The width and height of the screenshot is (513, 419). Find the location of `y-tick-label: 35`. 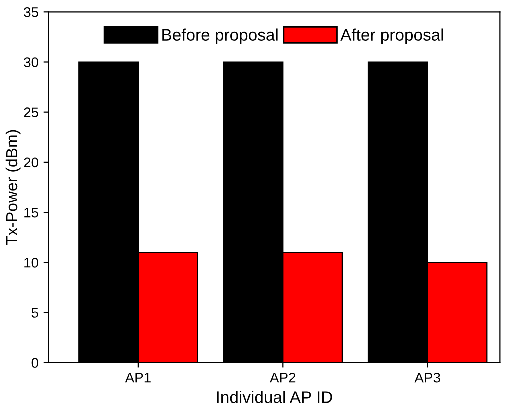

y-tick-label: 35 is located at coordinates (31, 12).